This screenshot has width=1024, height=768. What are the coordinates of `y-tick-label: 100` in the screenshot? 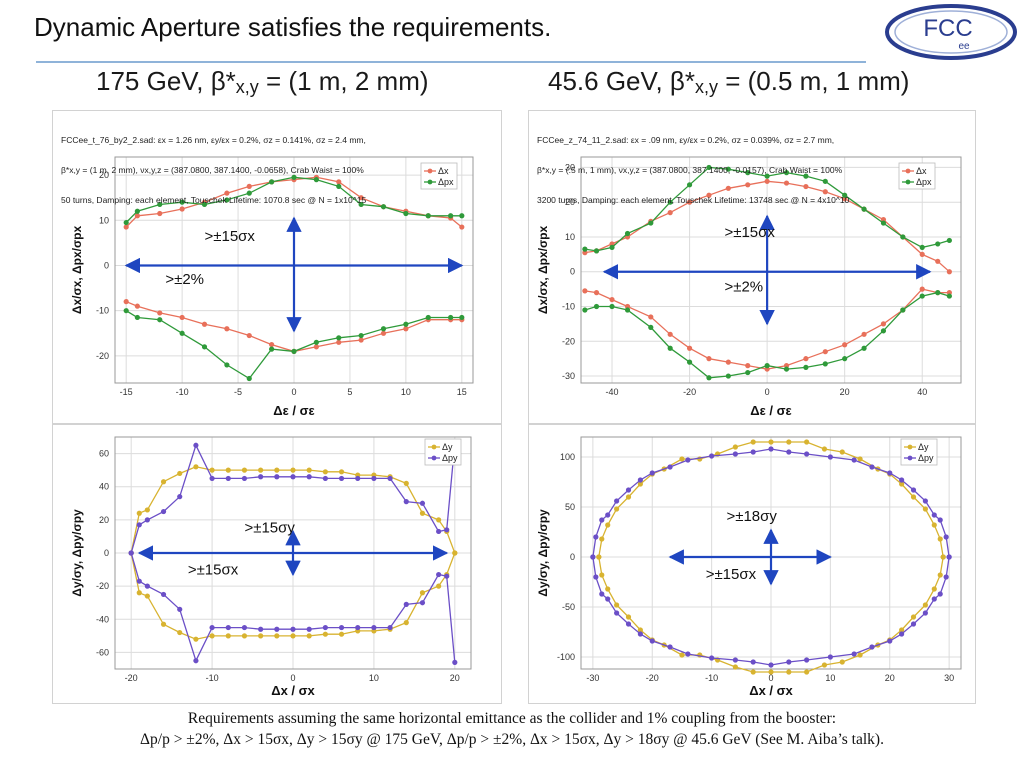 It's located at (567, 457).